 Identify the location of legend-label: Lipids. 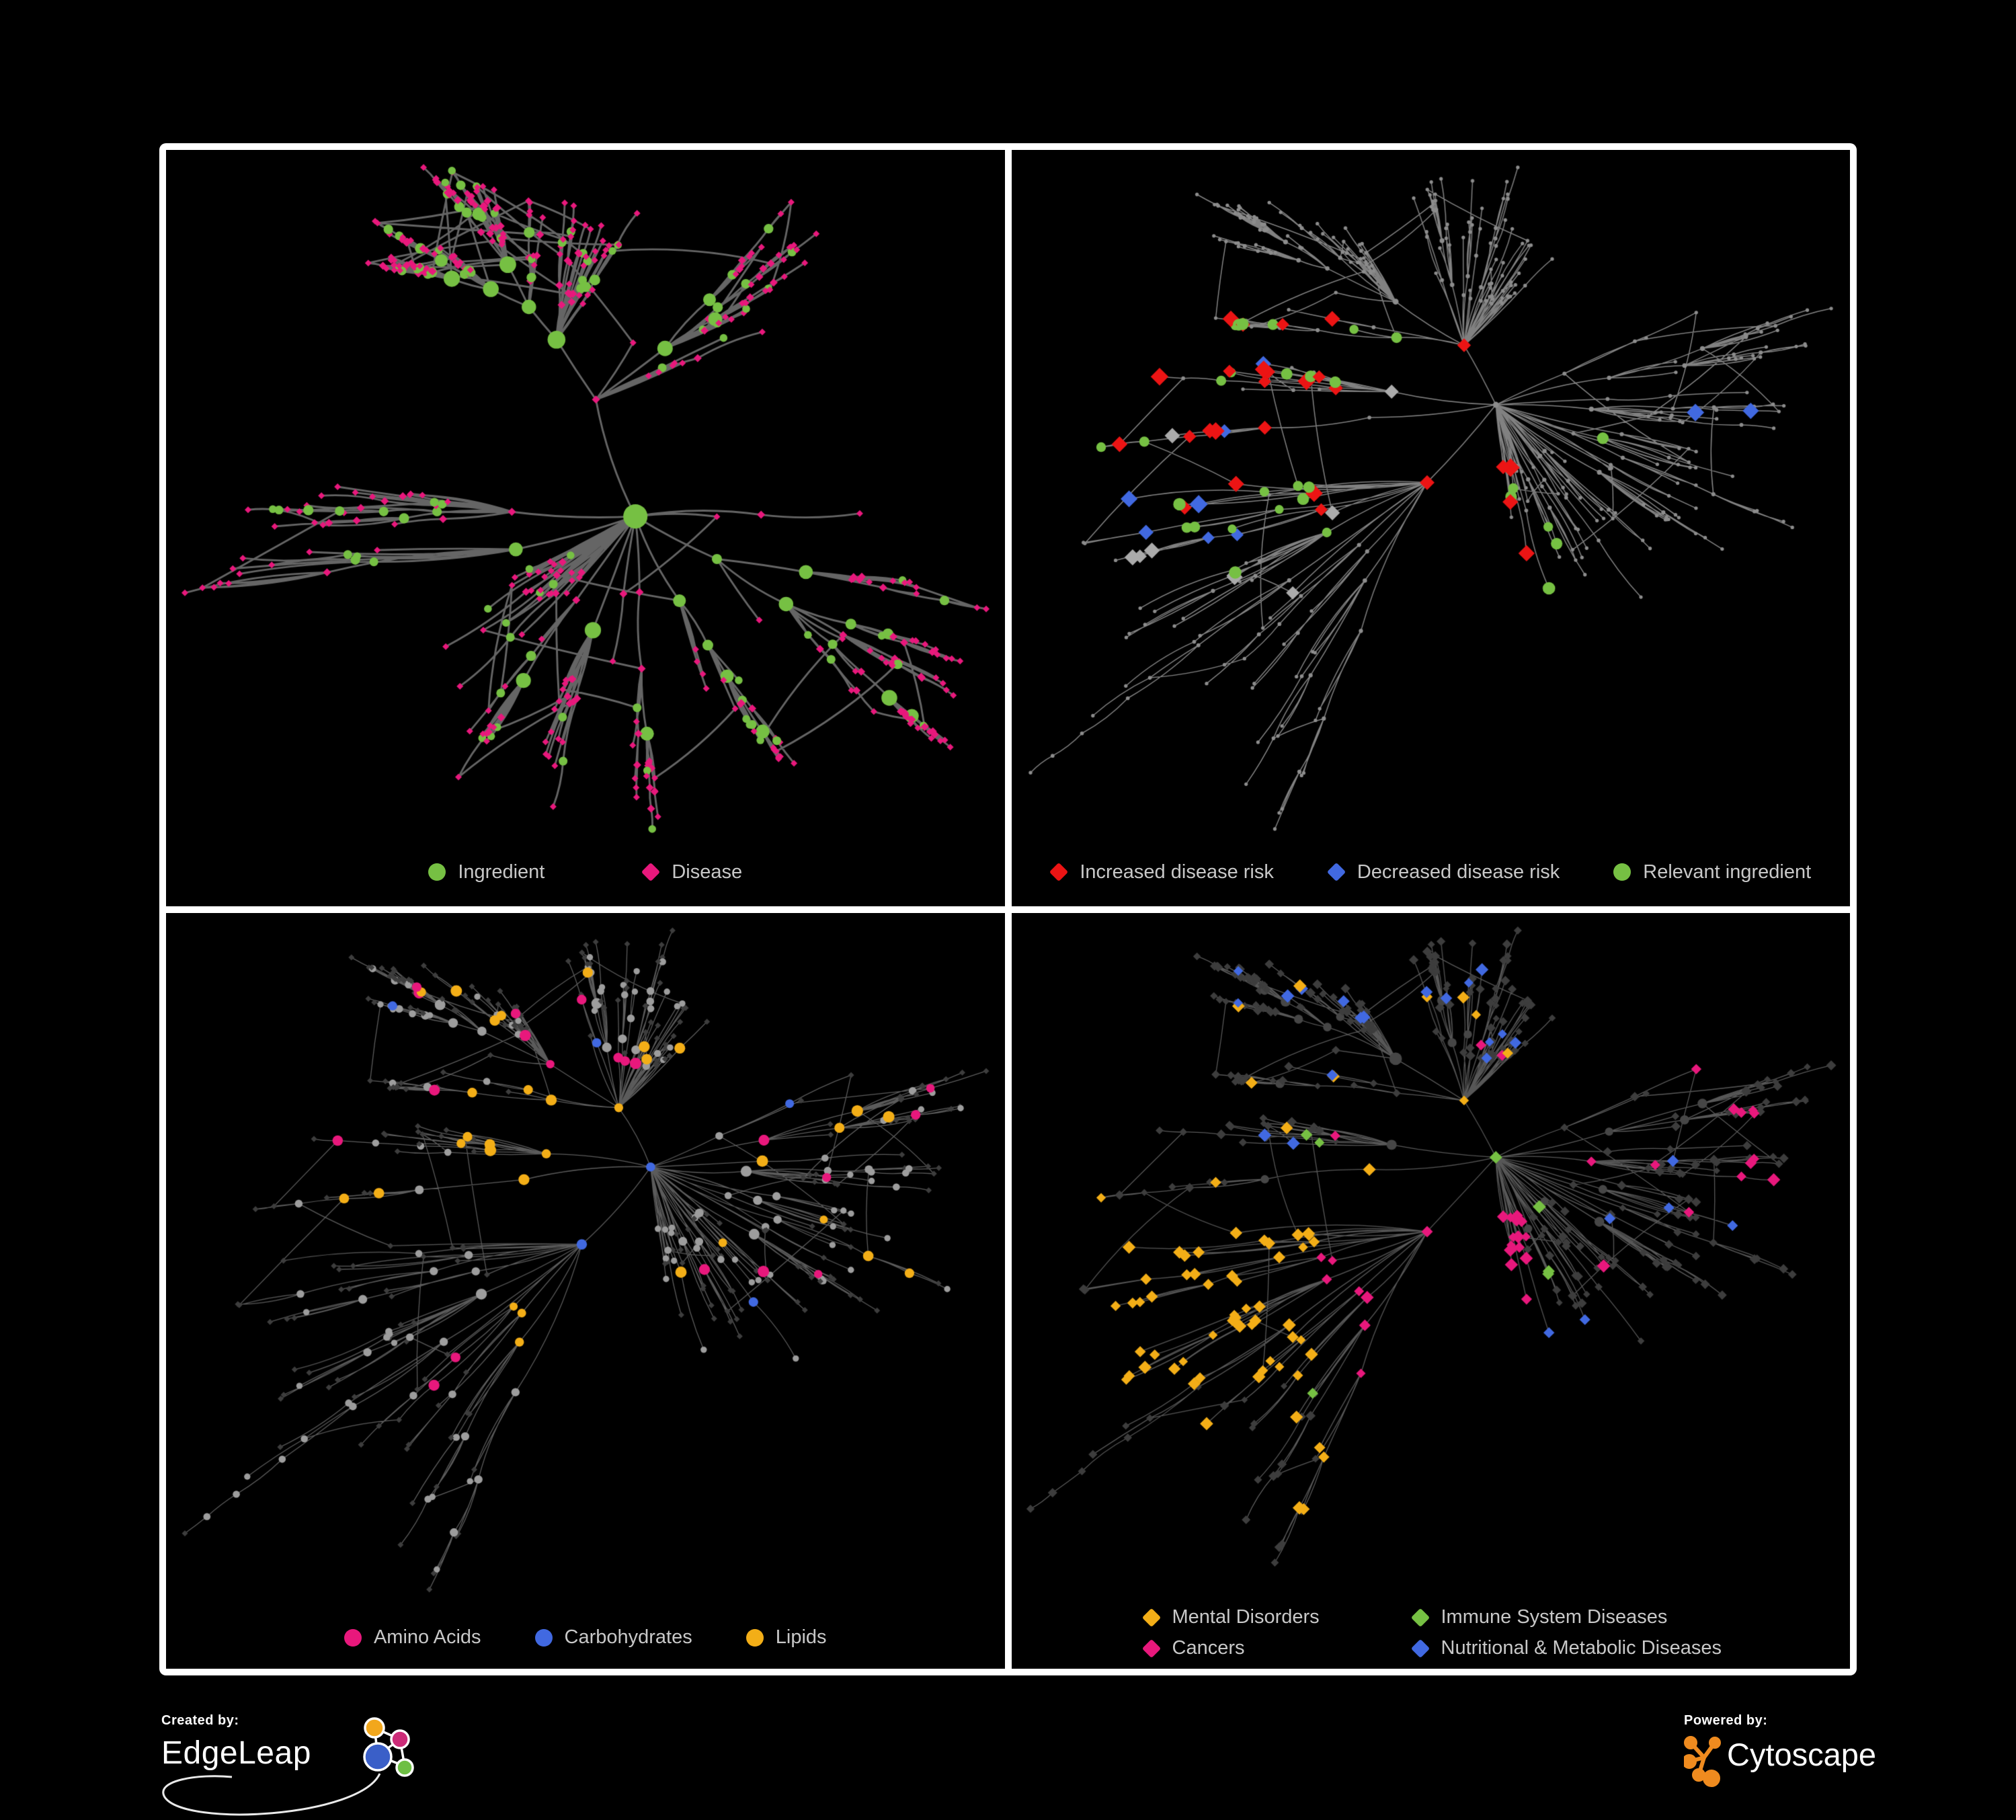
(801, 1637).